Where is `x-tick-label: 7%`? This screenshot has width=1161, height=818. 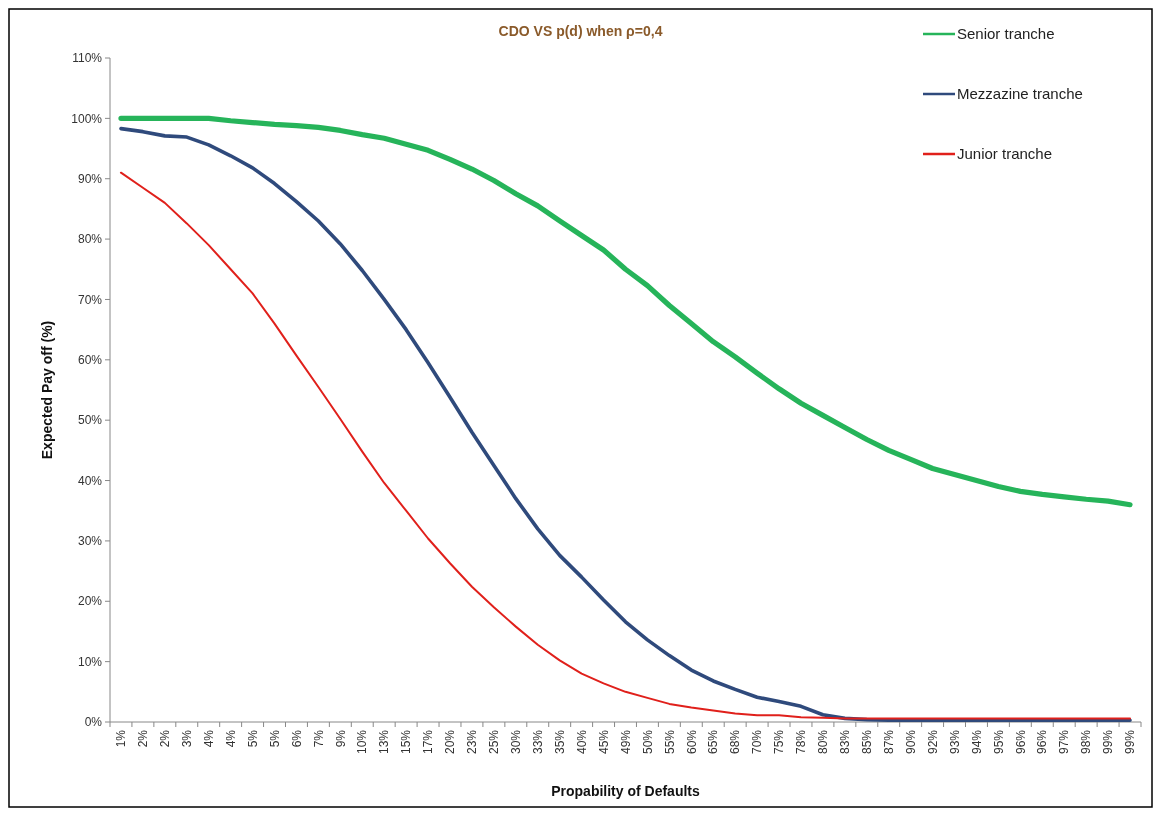
x-tick-label: 7% is located at coordinates (318, 738).